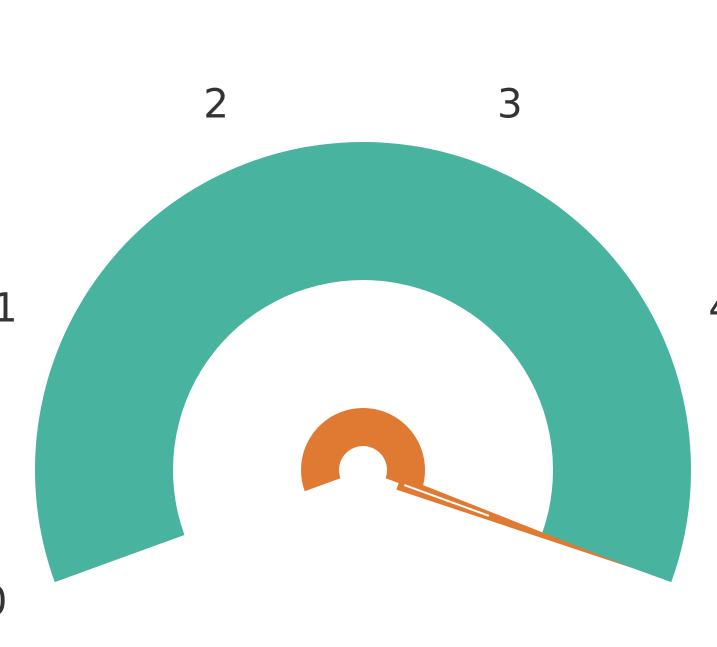 This screenshot has height=647, width=717. What do you see at coordinates (515, 522) in the screenshot?
I see `needle-pointer` at bounding box center [515, 522].